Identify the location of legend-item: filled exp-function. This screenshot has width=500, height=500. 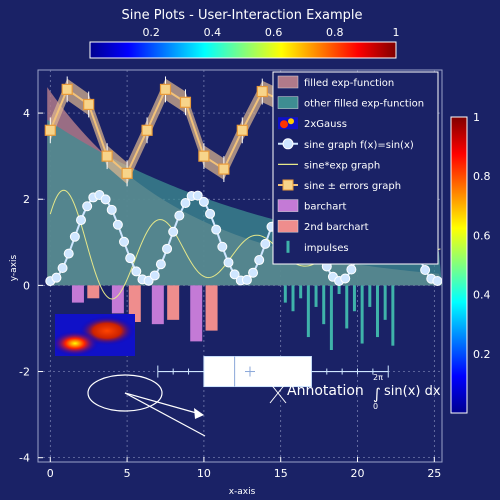
(335, 82).